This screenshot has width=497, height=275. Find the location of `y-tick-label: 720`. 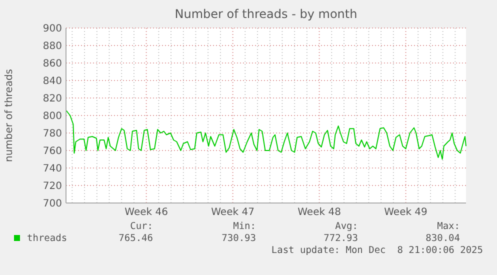

y-tick-label: 720 is located at coordinates (52, 186).